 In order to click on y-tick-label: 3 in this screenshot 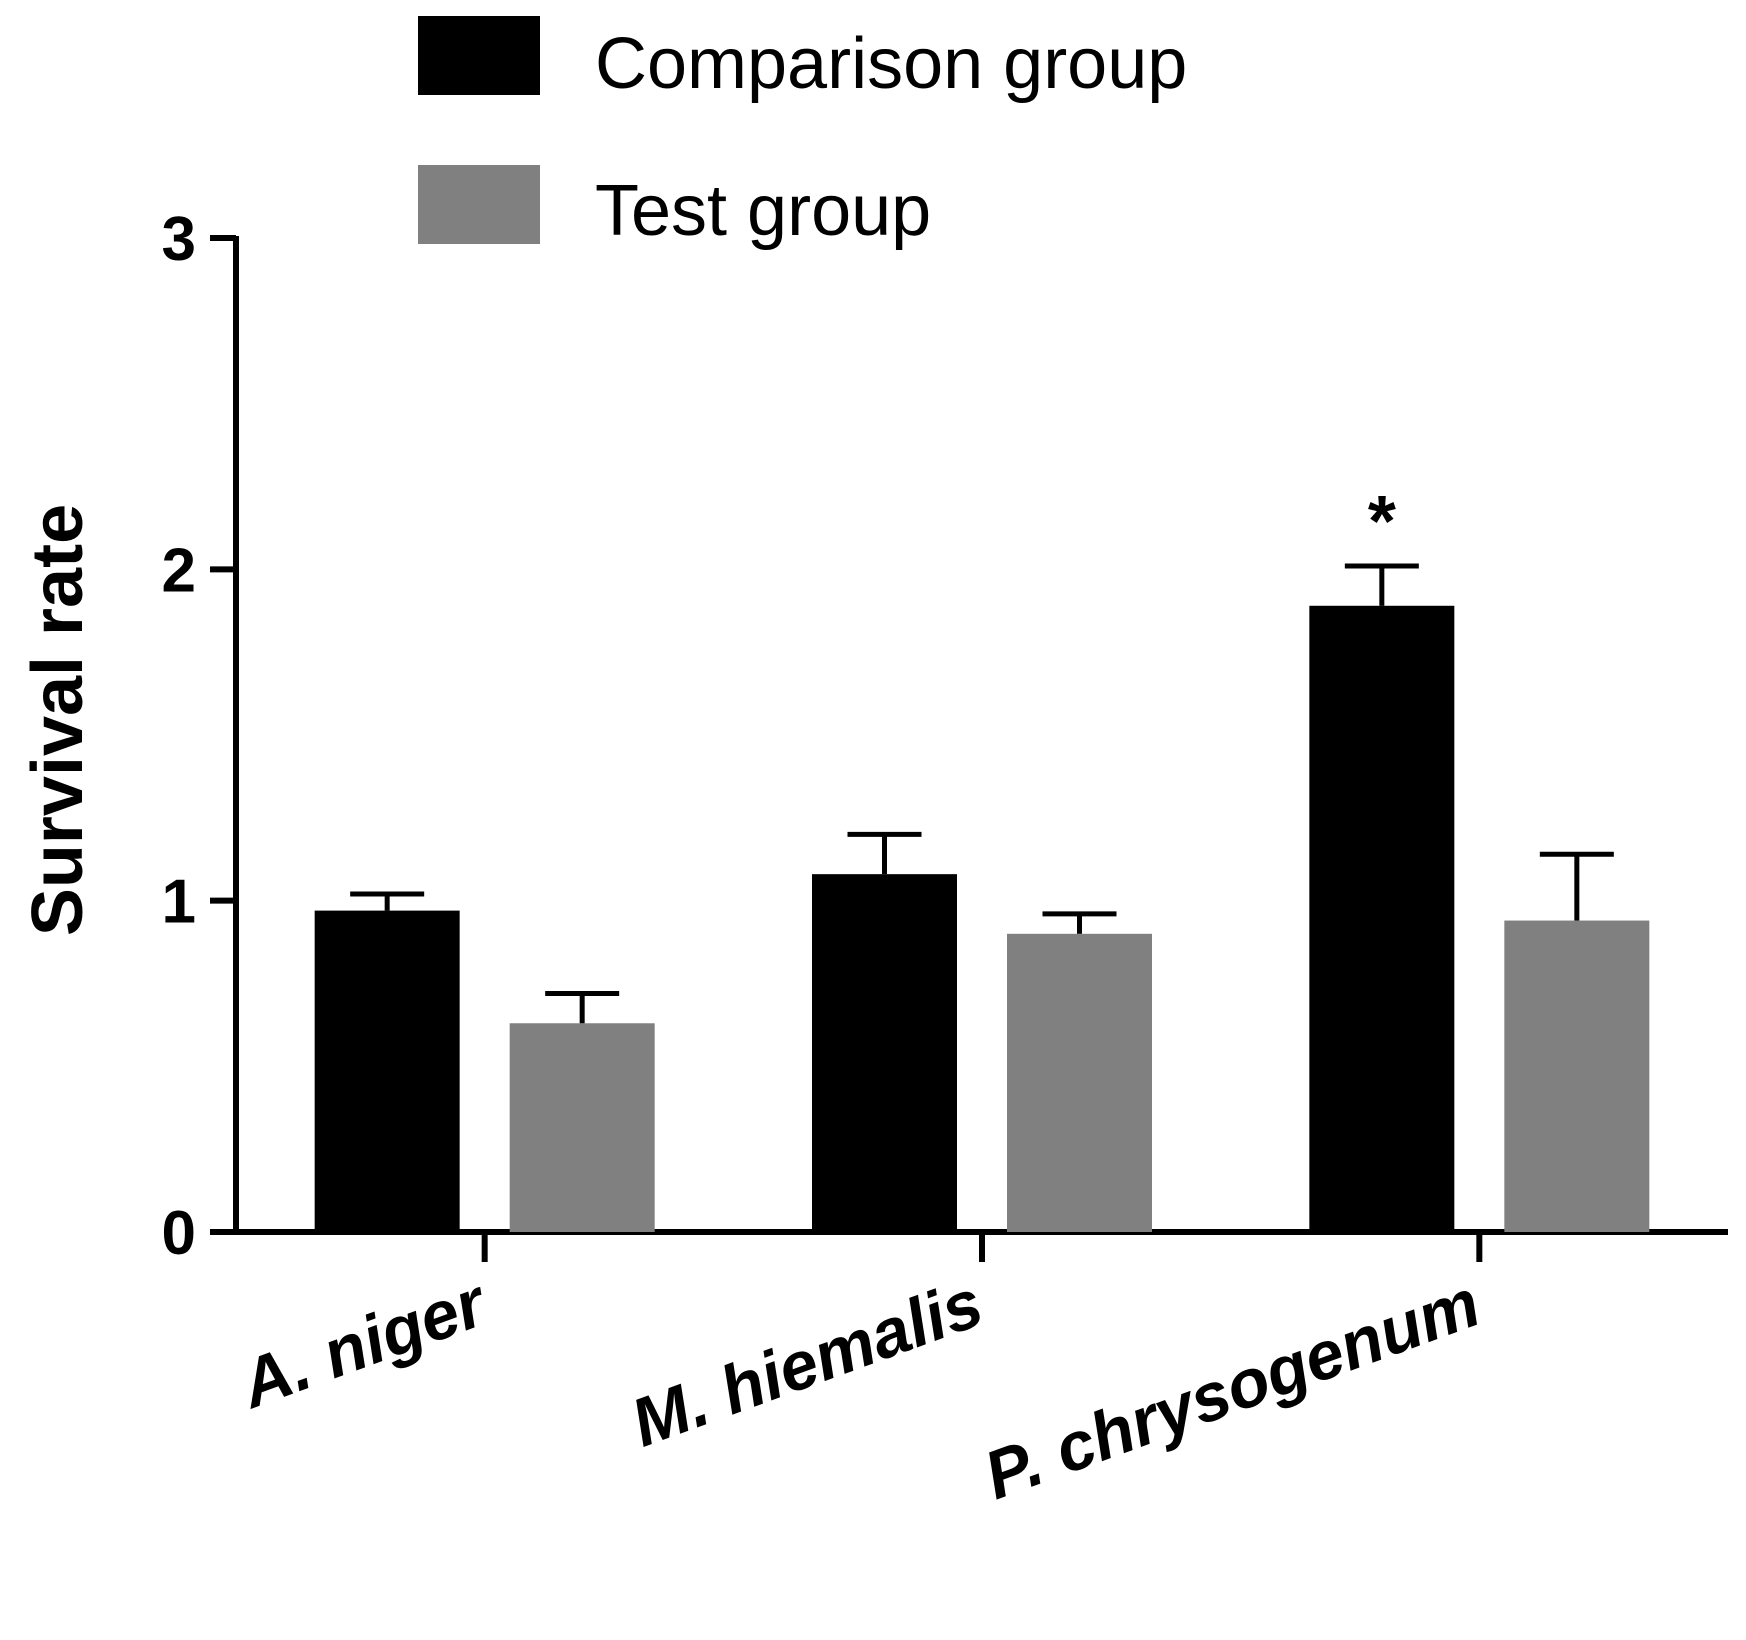, I will do `click(179, 239)`.